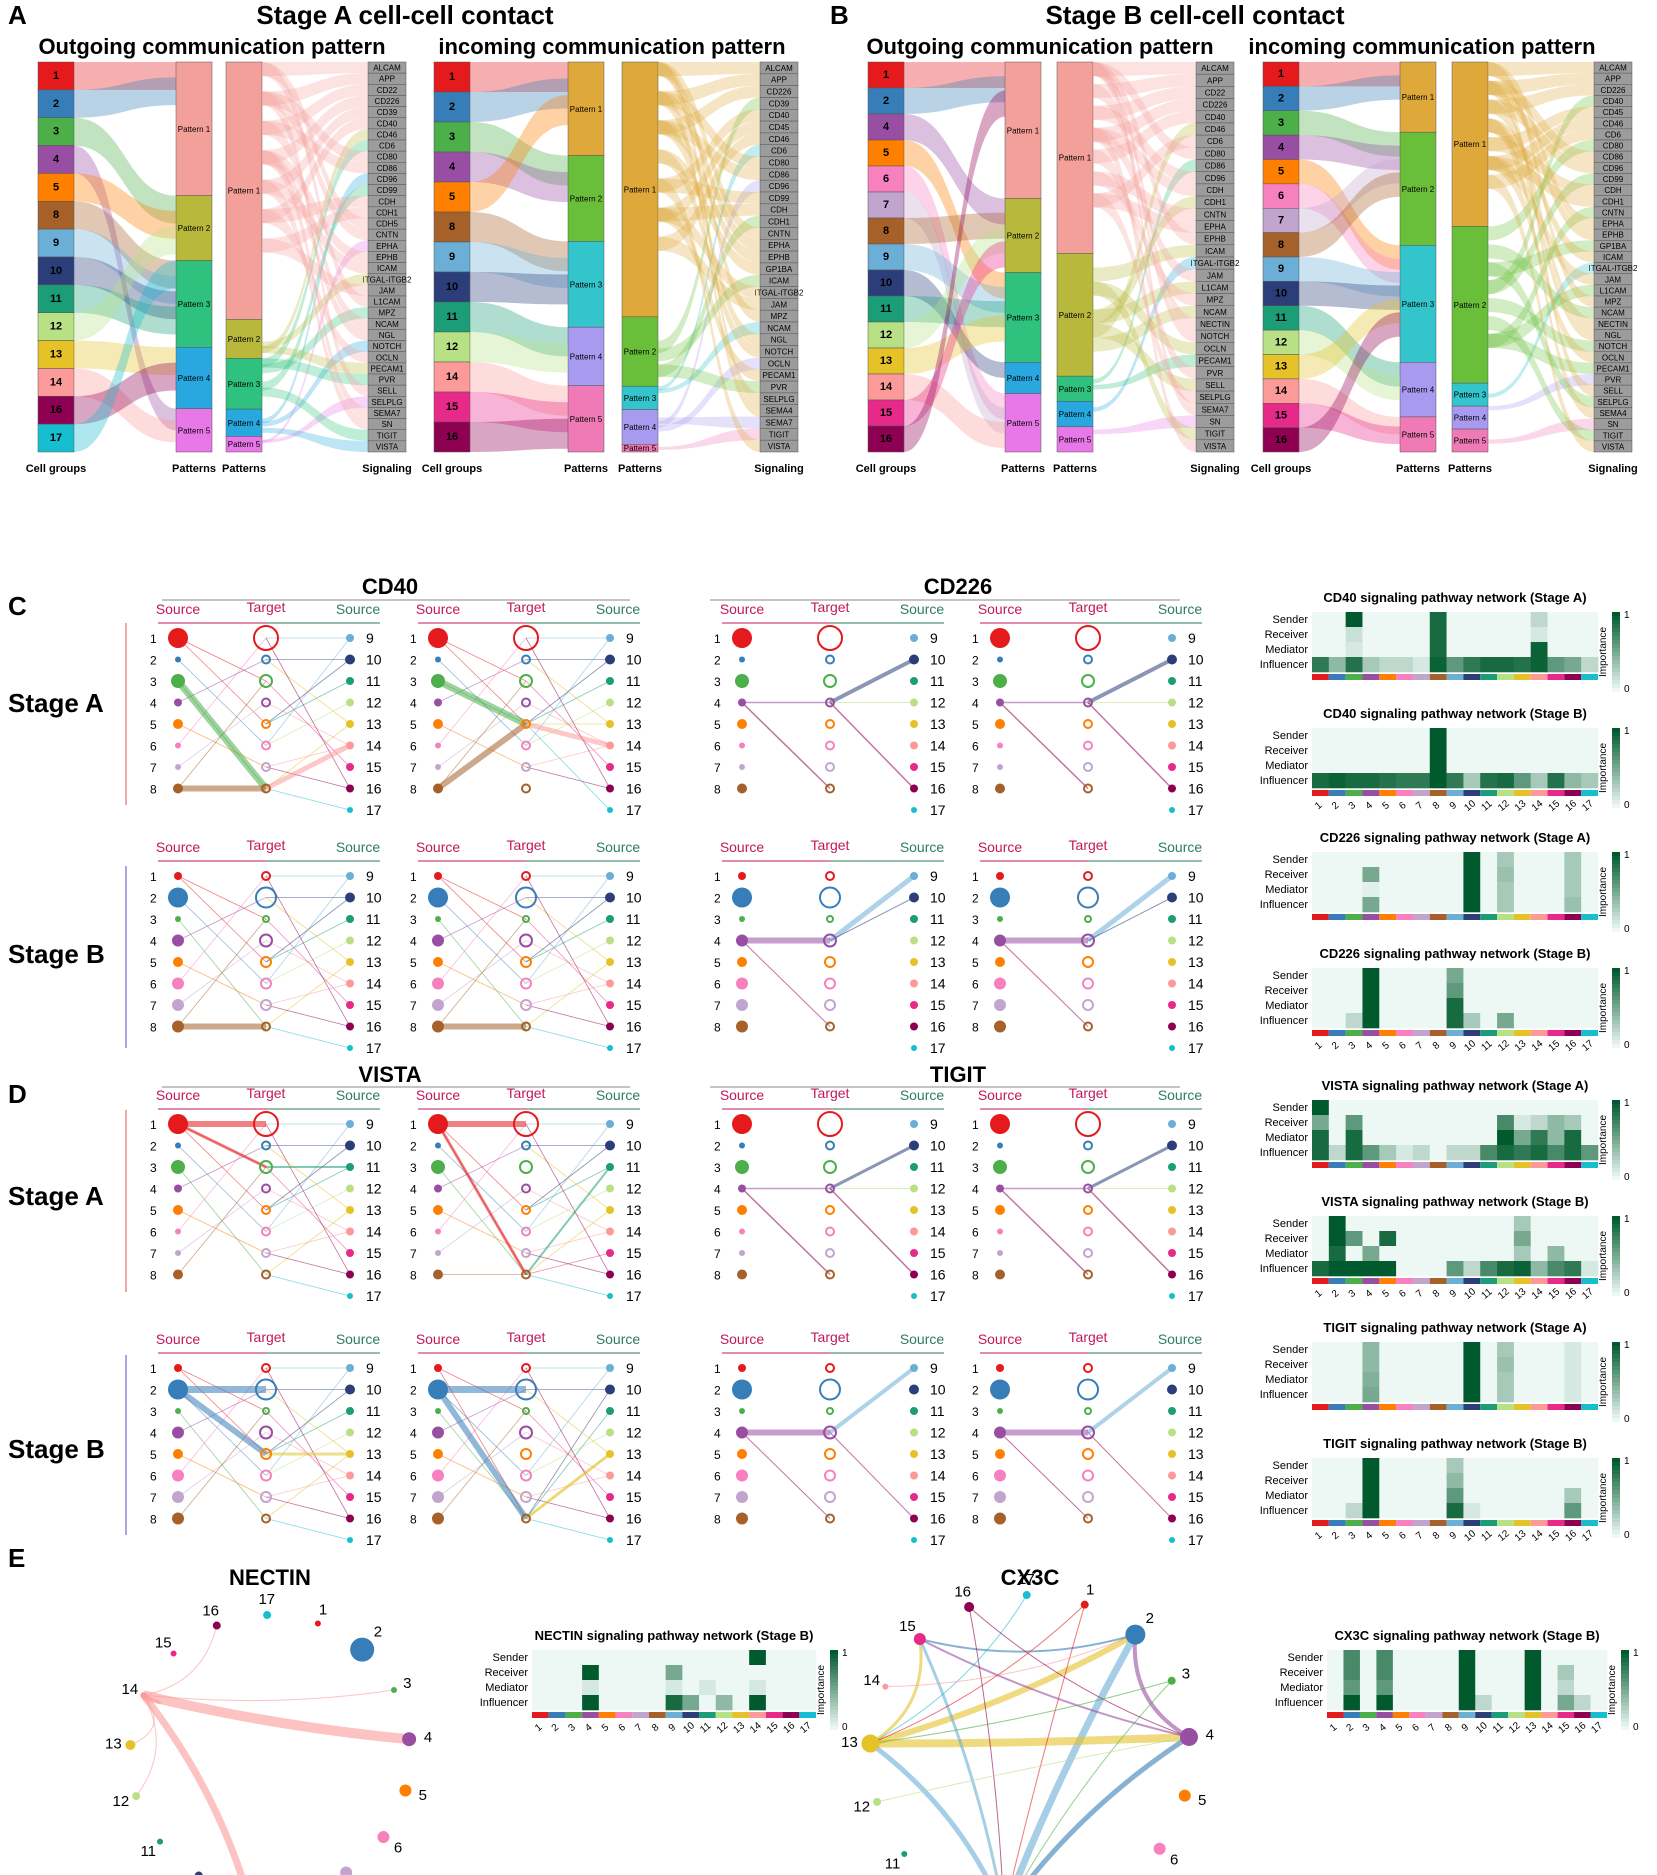 Image resolution: width=1657 pixels, height=1875 pixels. I want to click on heatmap-col-label: 16, so click(1571, 806).